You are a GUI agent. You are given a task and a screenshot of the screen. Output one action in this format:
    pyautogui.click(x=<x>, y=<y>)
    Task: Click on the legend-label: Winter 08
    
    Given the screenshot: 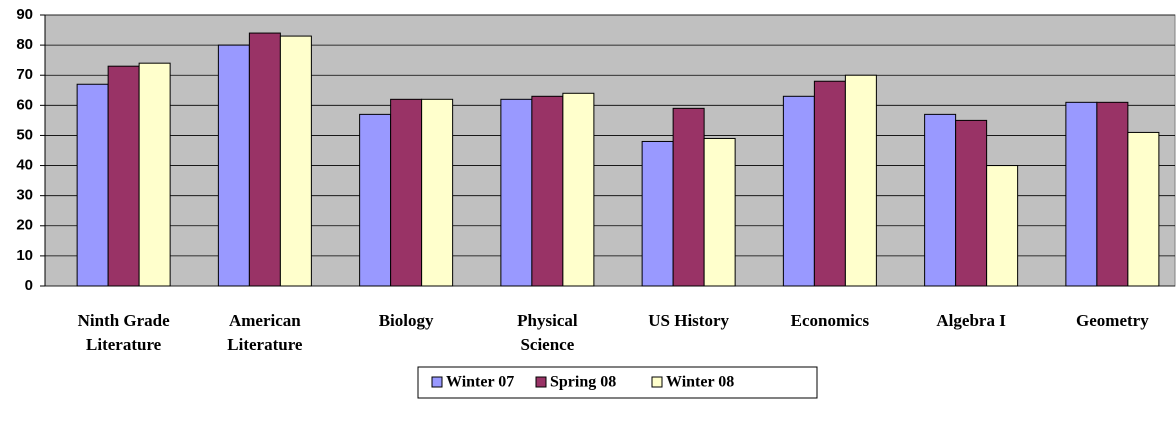 What is the action you would take?
    pyautogui.click(x=700, y=382)
    